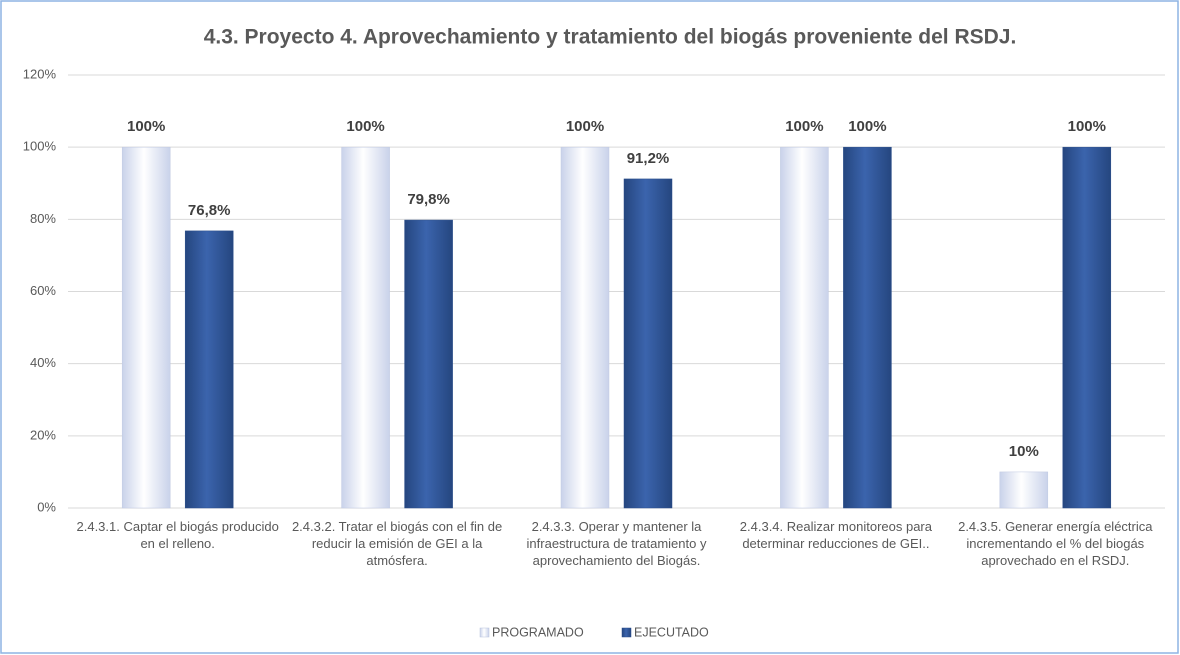 The width and height of the screenshot is (1180, 655). Describe the element at coordinates (538, 632) in the screenshot. I see `legend-label: PROGRAMADO` at that location.